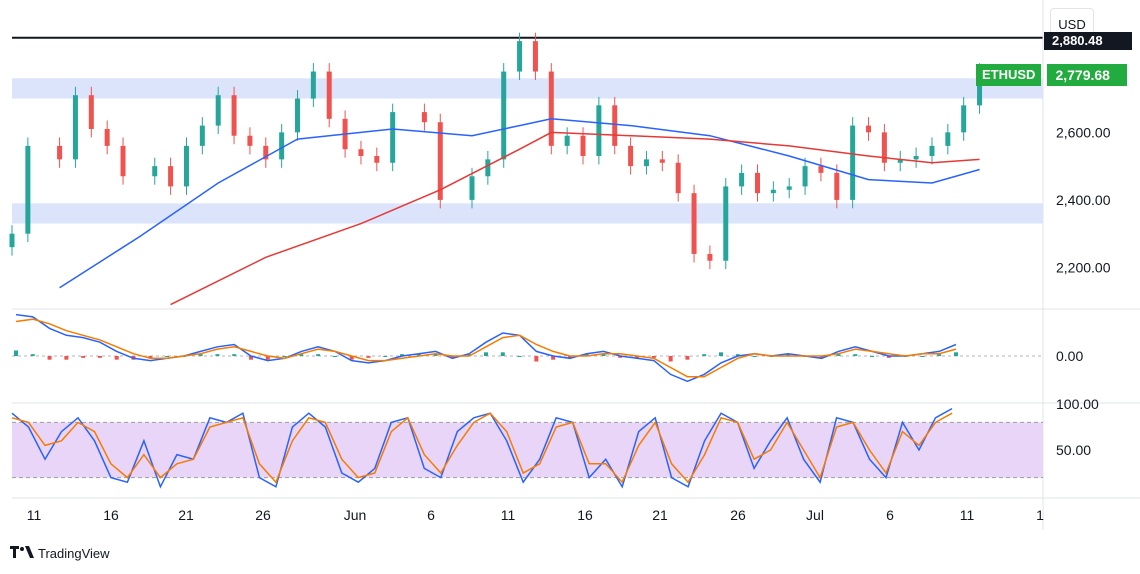 This screenshot has height=574, width=1140. What do you see at coordinates (1040, 515) in the screenshot?
I see `date-tick-label: 1` at bounding box center [1040, 515].